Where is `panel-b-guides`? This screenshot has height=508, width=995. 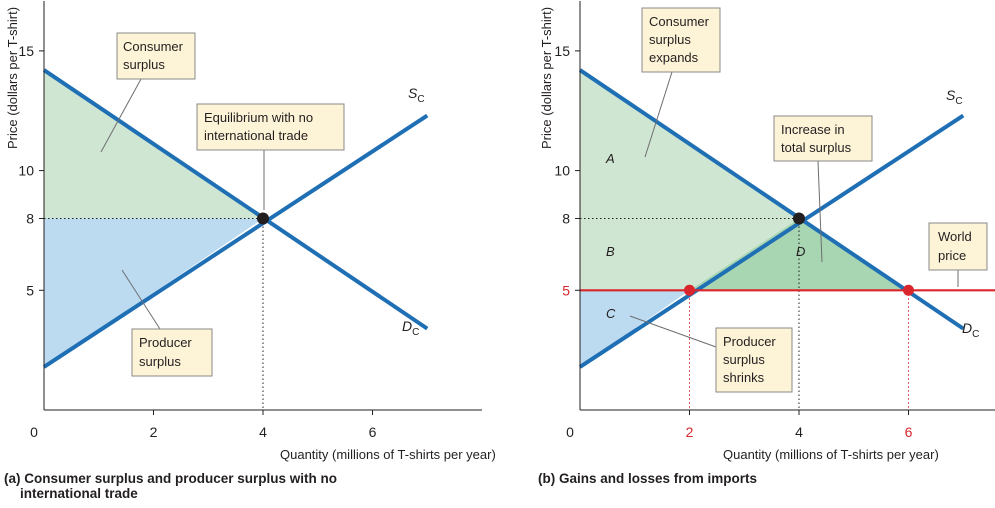
panel-b-guides is located at coordinates (744, 313).